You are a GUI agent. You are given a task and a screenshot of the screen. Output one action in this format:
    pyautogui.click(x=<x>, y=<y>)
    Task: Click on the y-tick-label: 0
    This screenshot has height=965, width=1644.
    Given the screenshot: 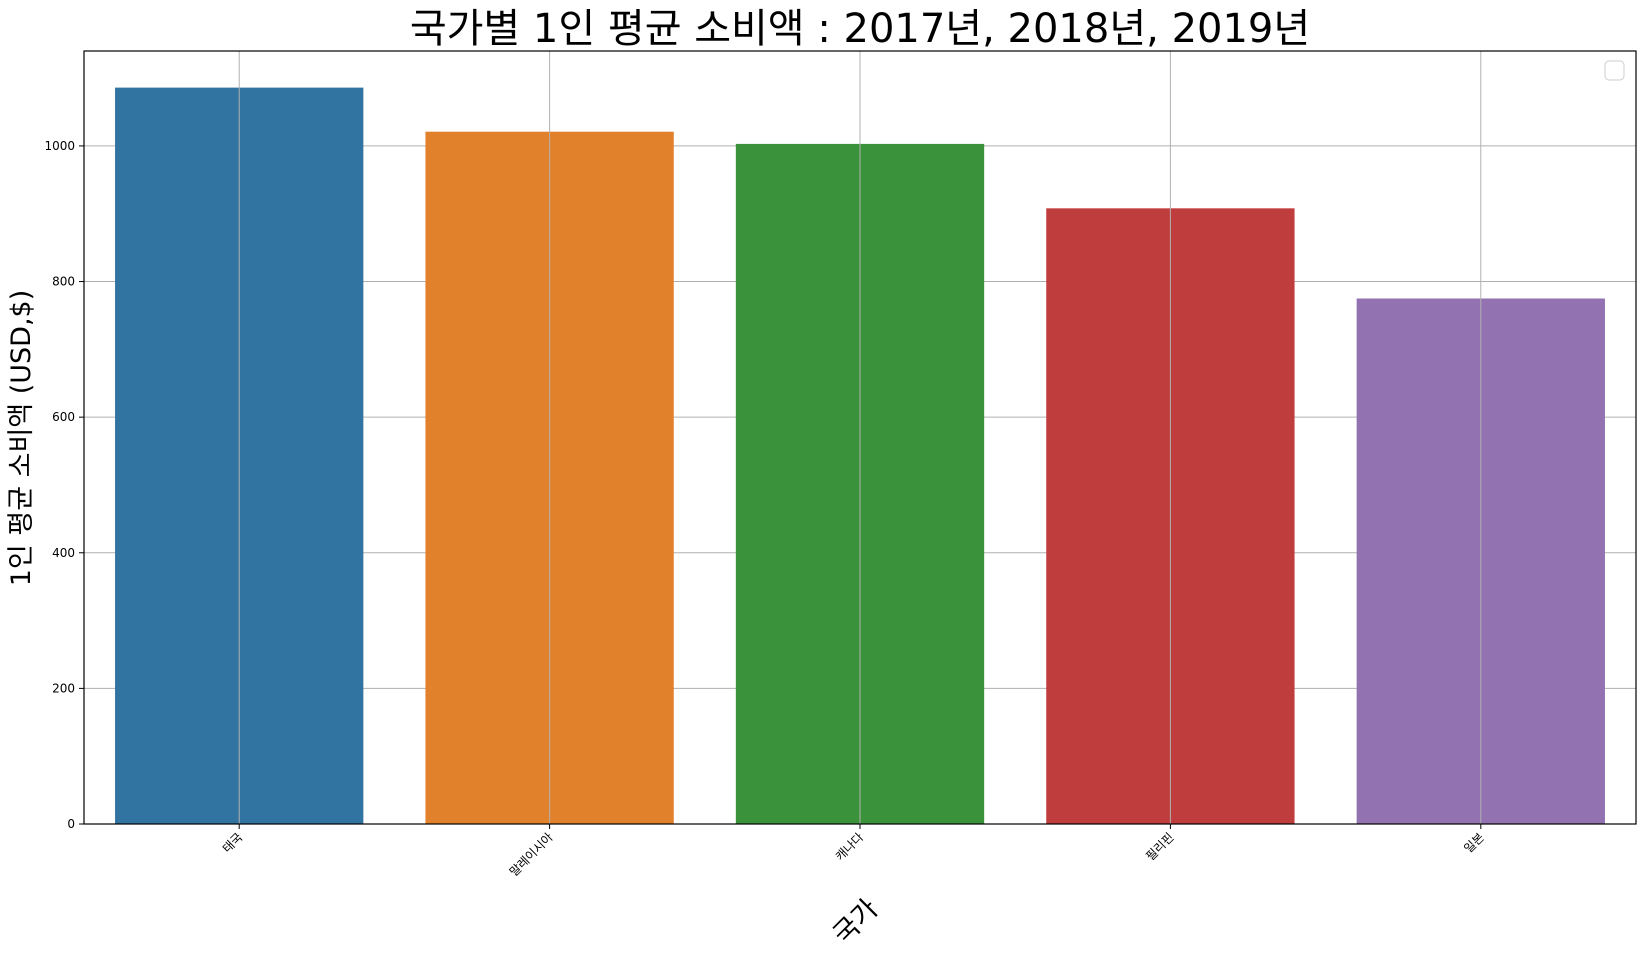 What is the action you would take?
    pyautogui.click(x=71, y=824)
    